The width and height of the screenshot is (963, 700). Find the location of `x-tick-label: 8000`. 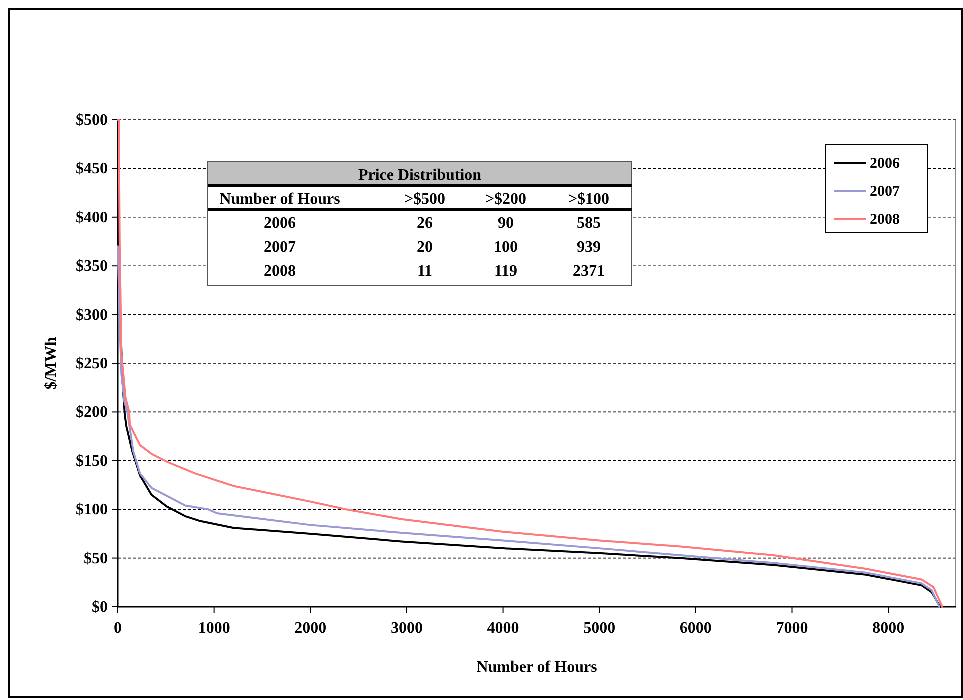

x-tick-label: 8000 is located at coordinates (888, 628).